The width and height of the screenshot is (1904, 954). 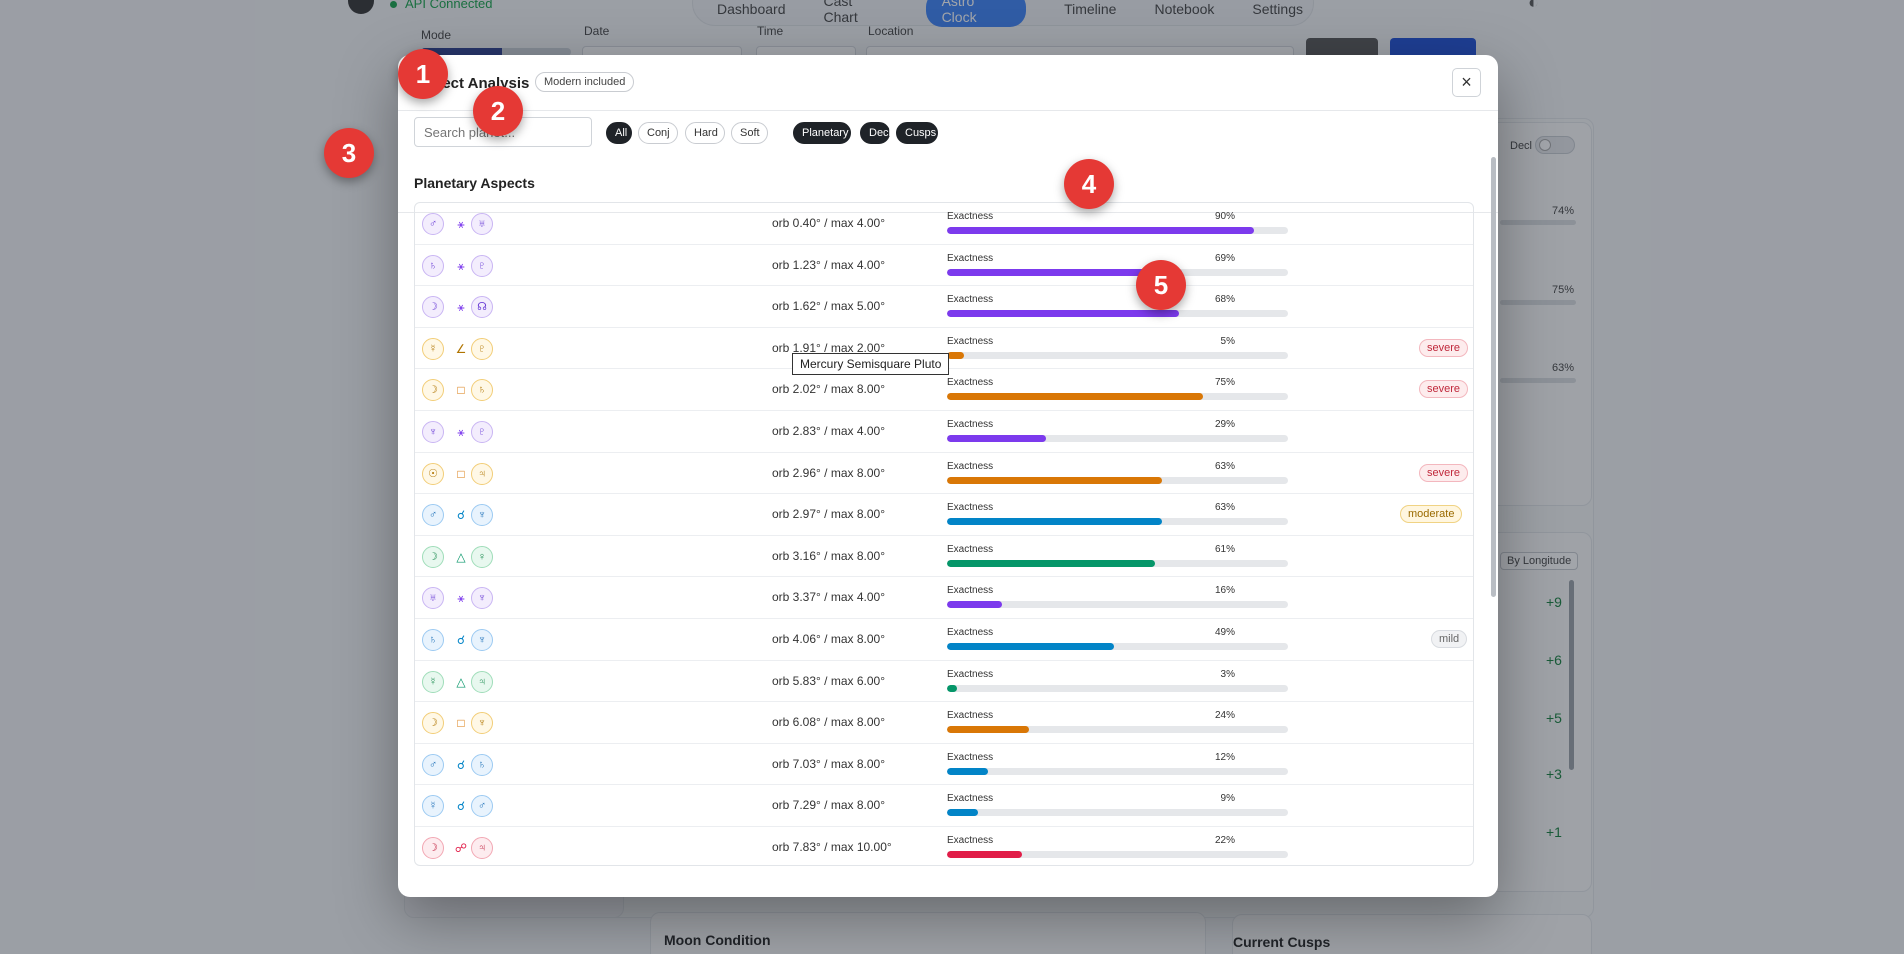 I want to click on orb-text: orb 7.29° / max 8.00°, so click(x=828, y=805).